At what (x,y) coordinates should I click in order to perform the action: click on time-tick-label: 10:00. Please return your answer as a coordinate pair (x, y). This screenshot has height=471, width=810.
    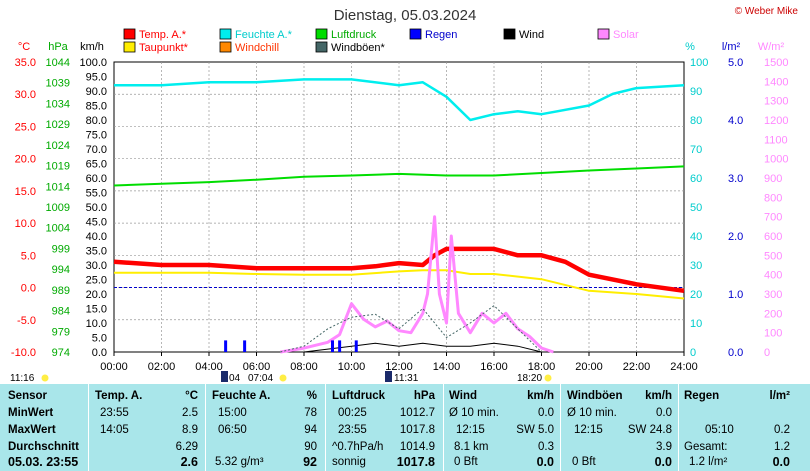
    Looking at the image, I should click on (352, 367).